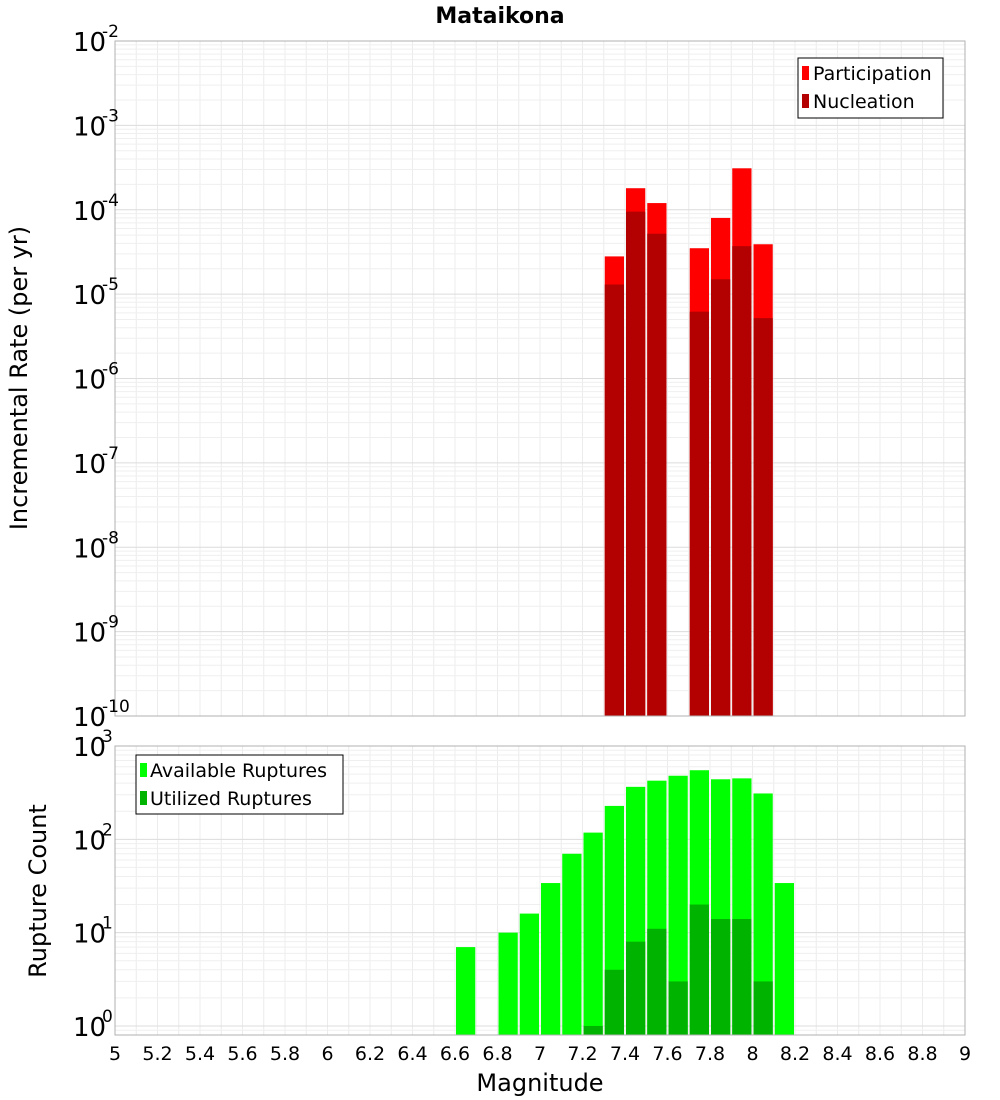  What do you see at coordinates (110, 454) in the screenshot?
I see `top-y-tick-exponent: -7` at bounding box center [110, 454].